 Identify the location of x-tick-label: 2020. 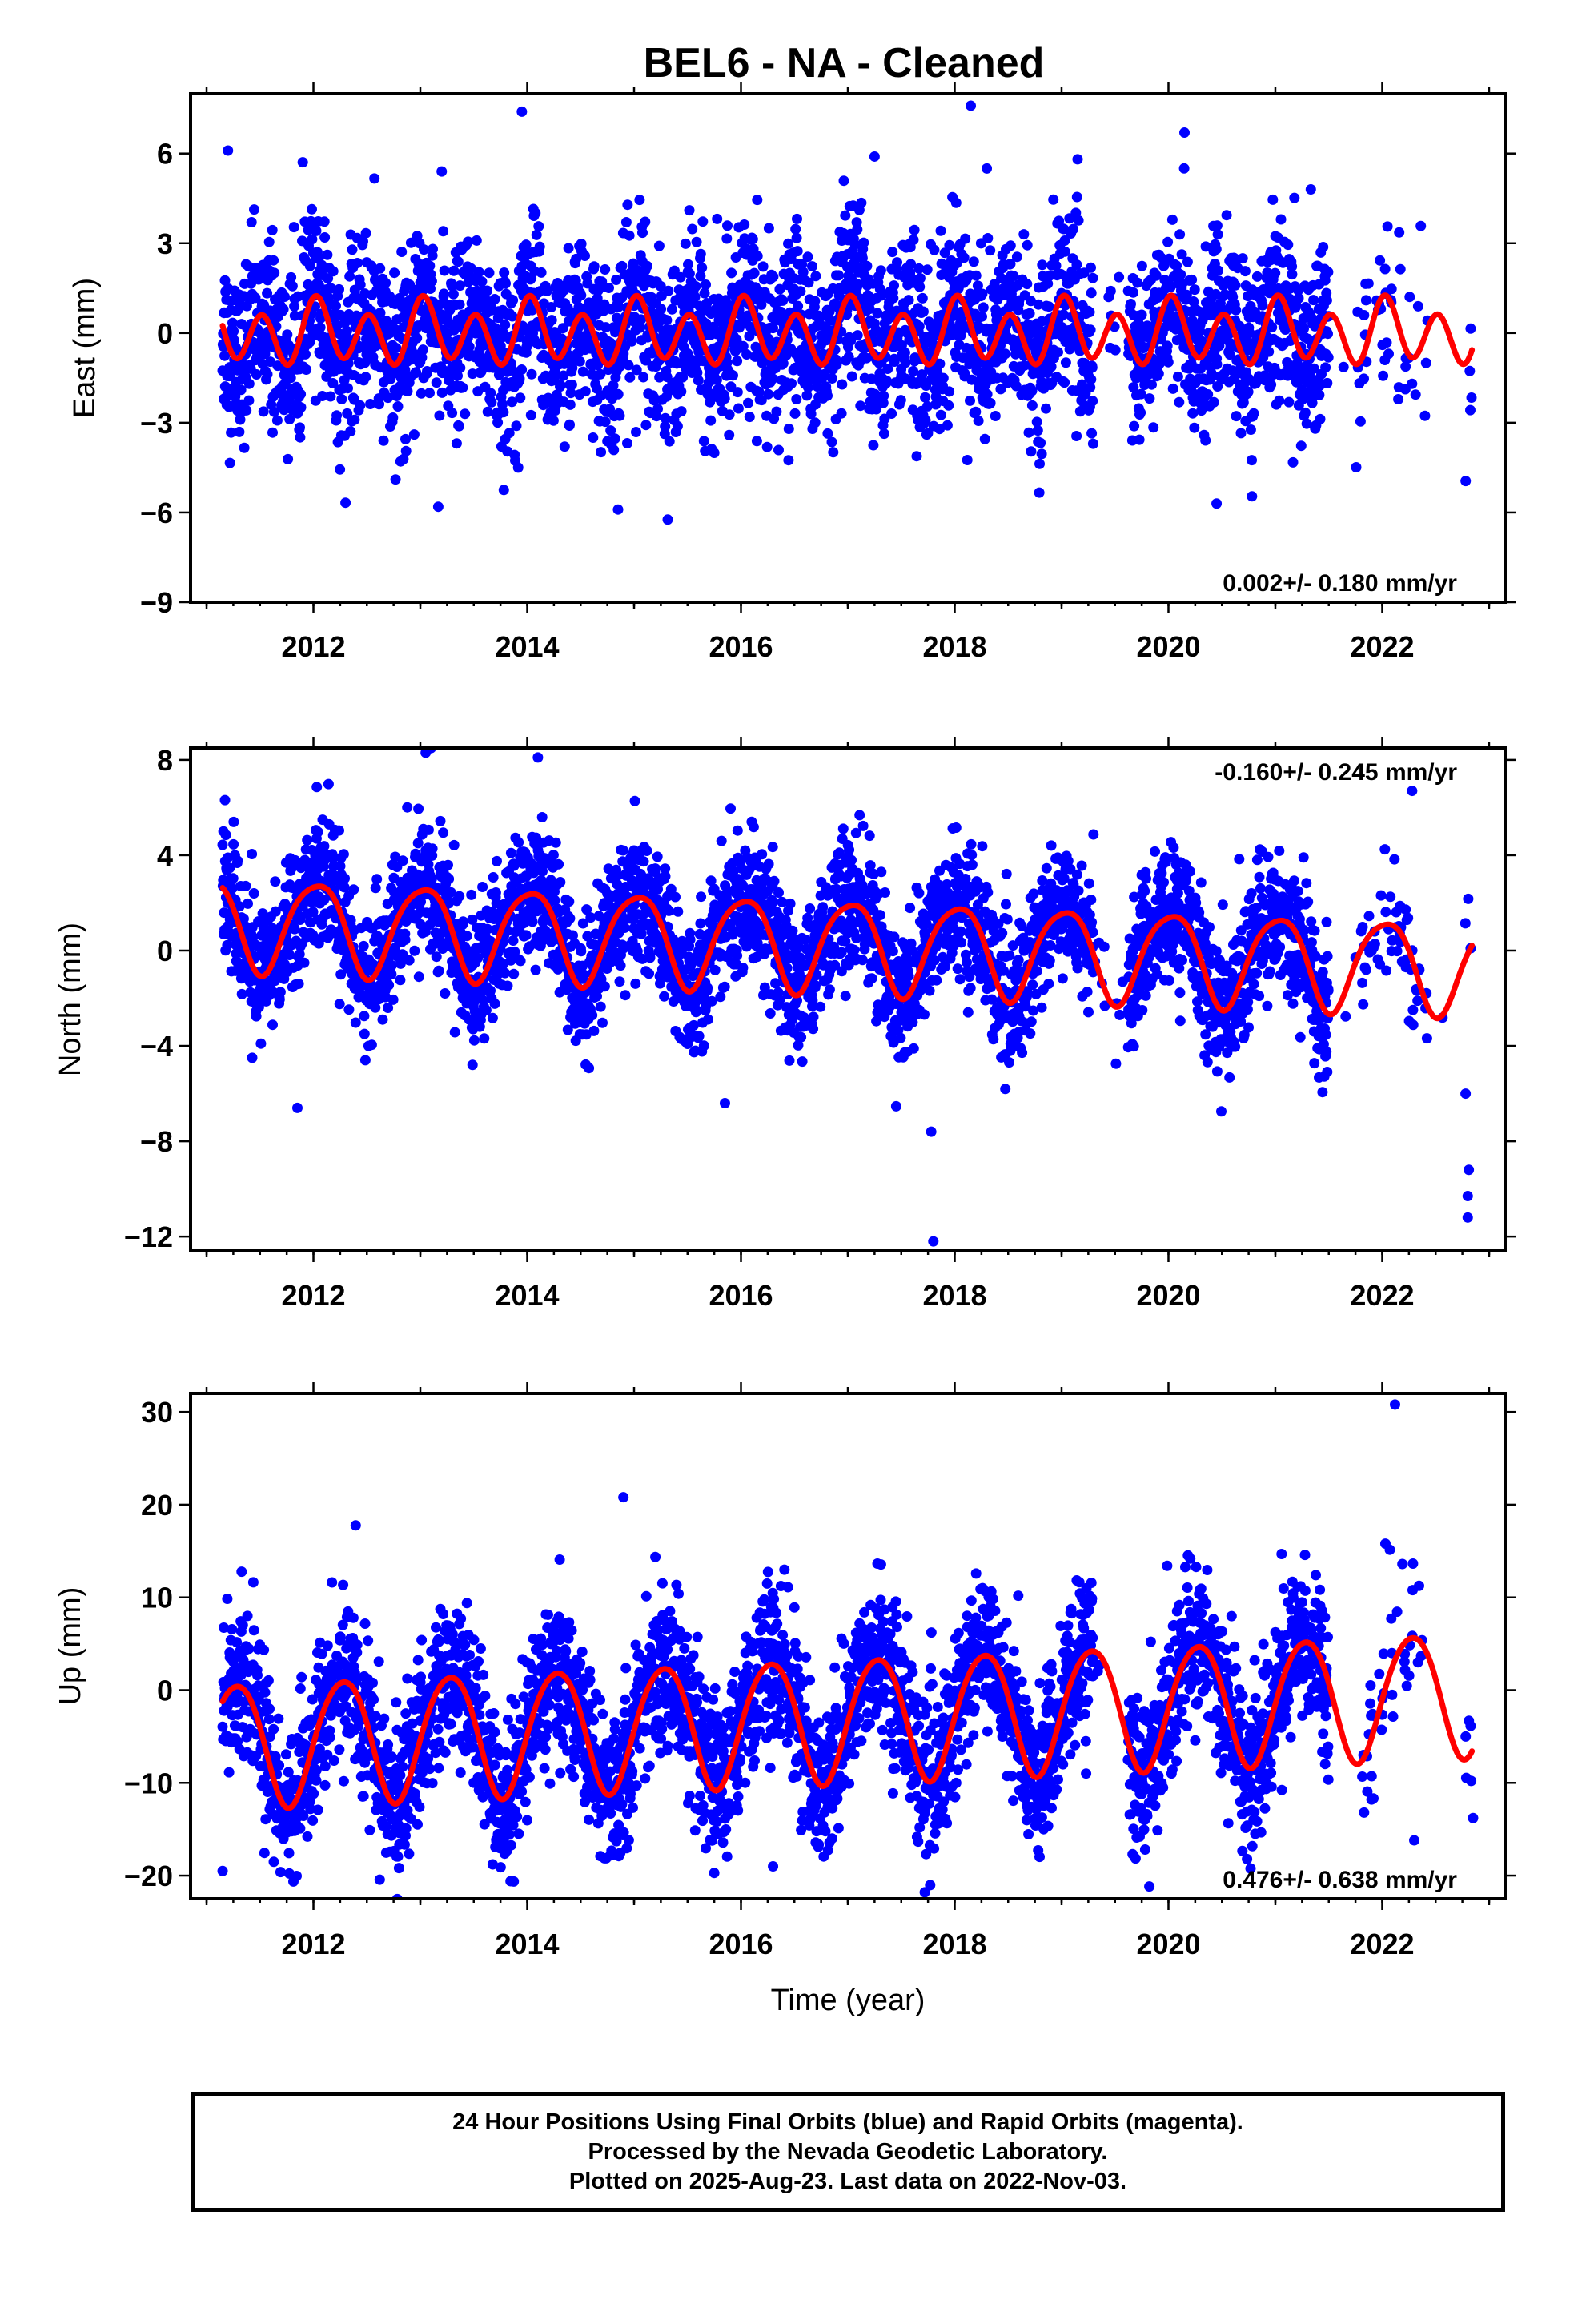
(1168, 646).